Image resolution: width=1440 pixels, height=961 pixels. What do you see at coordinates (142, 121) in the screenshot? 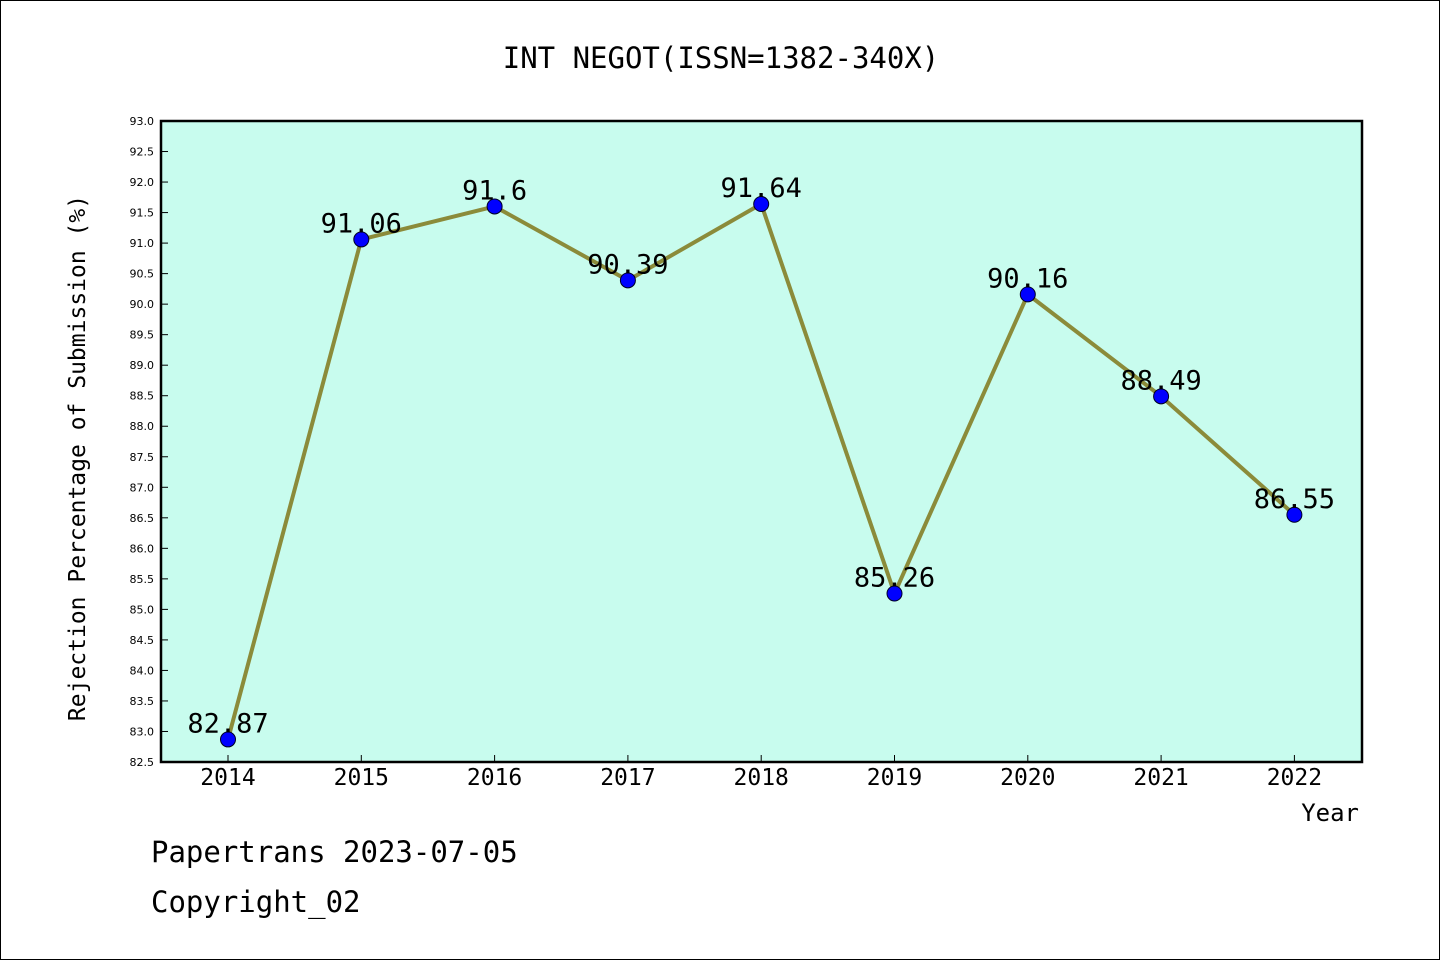
I see `y-tick-label: 93.0` at bounding box center [142, 121].